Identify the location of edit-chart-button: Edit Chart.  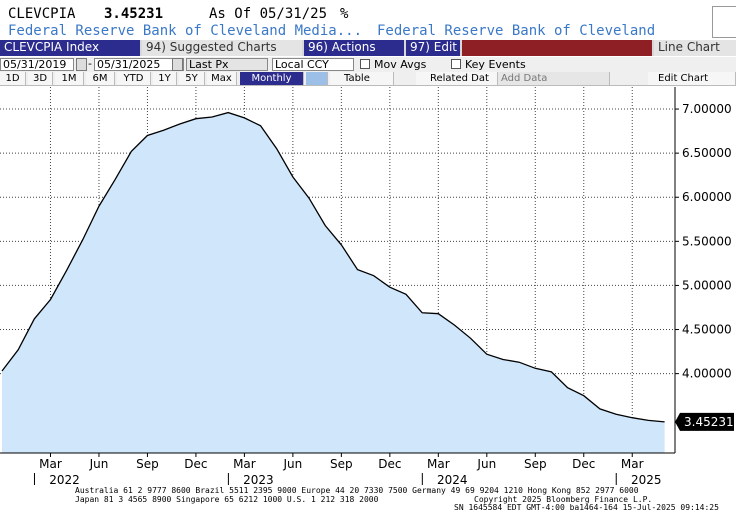
(692, 78).